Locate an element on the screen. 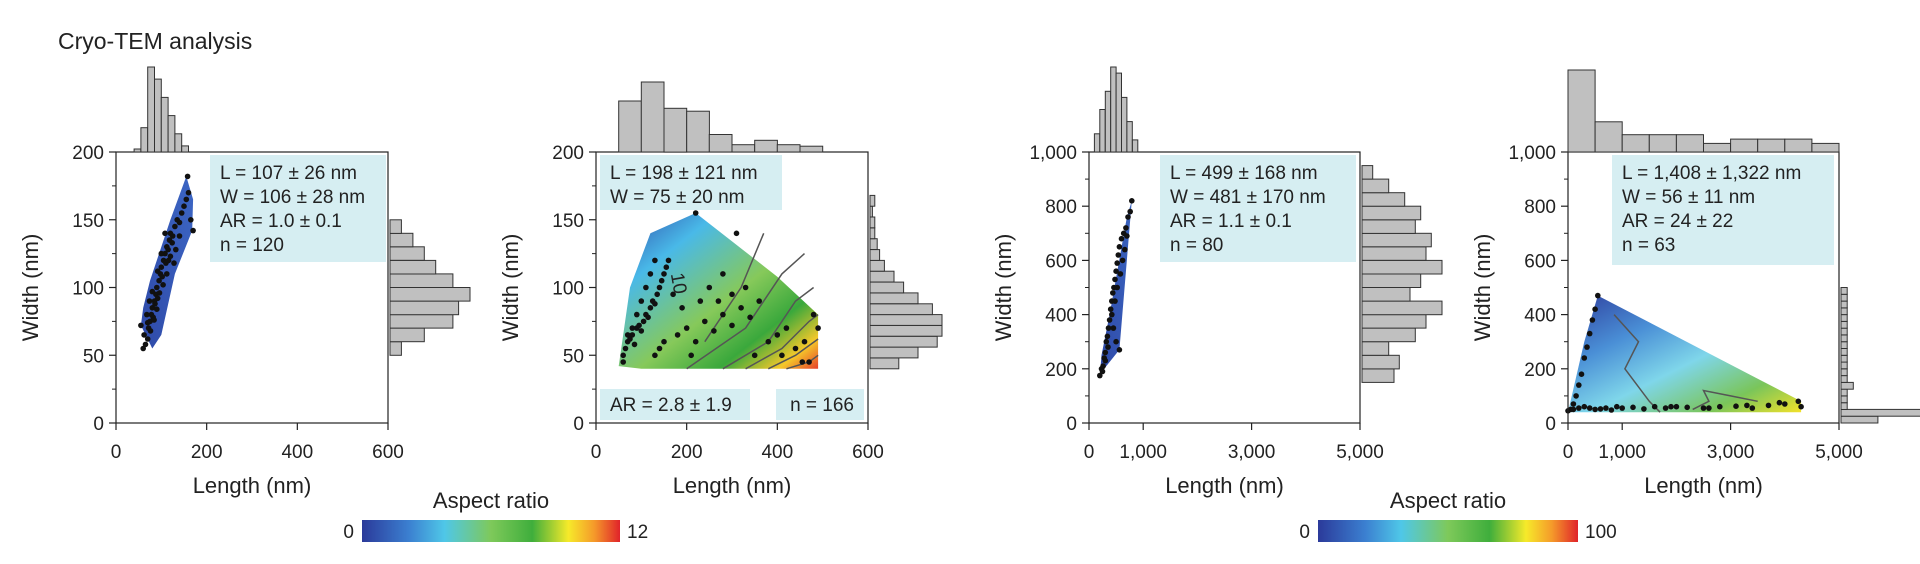  n-text: n = 166 is located at coordinates (822, 405).